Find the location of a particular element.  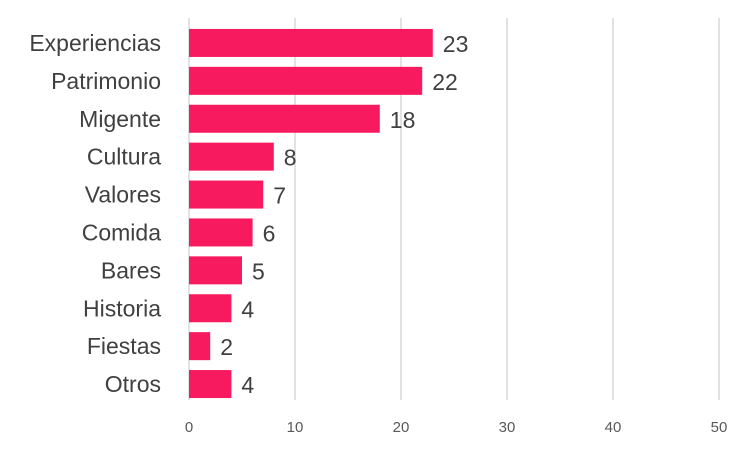

category-label: Bares is located at coordinates (131, 270).